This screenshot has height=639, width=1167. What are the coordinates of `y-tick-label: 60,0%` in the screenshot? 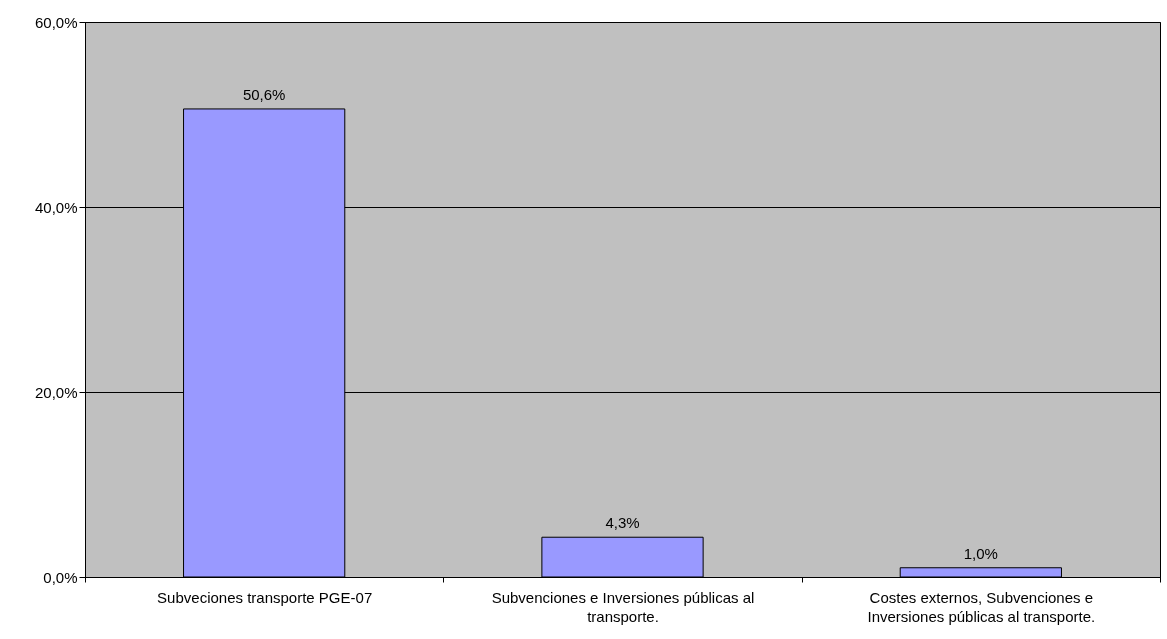 It's located at (56, 22).